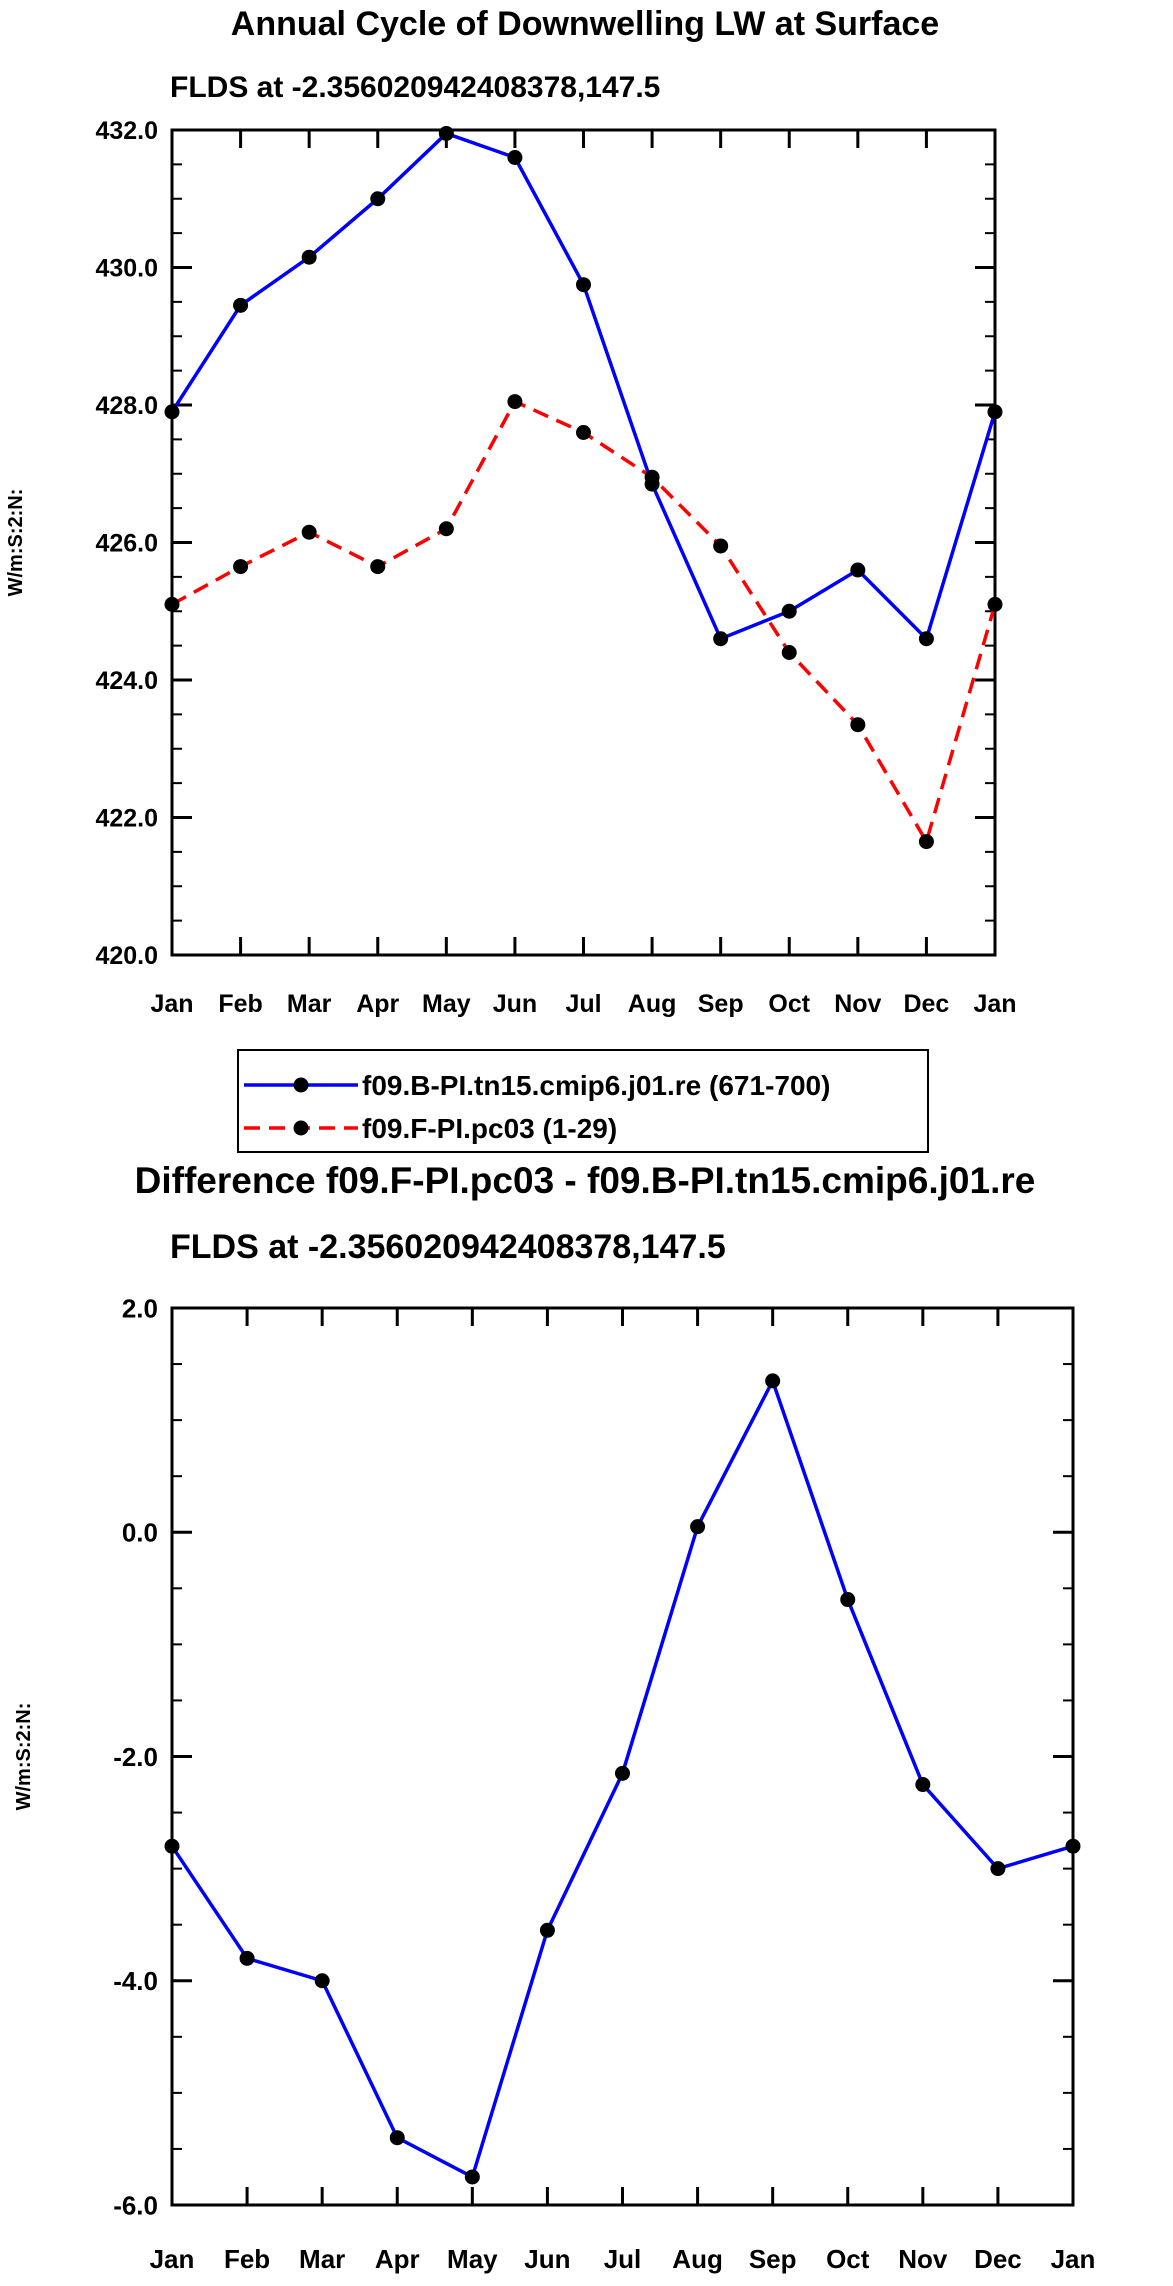 This screenshot has height=2286, width=1173. Describe the element at coordinates (135, 1757) in the screenshot. I see `y-tick-label: -2.0` at that location.